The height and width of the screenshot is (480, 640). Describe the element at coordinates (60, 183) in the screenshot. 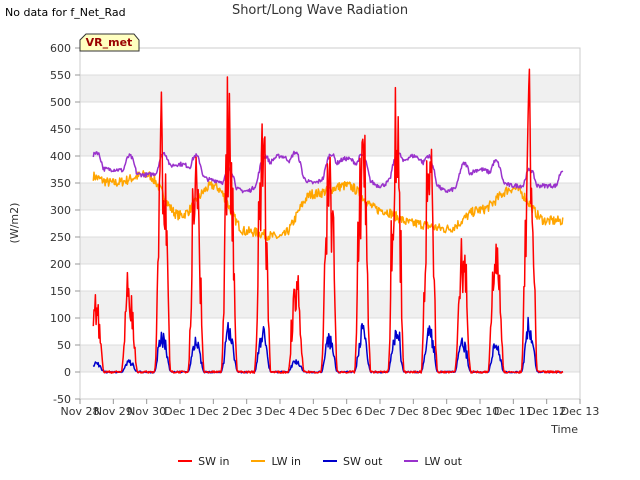

I see `y-tick-label: 350` at that location.